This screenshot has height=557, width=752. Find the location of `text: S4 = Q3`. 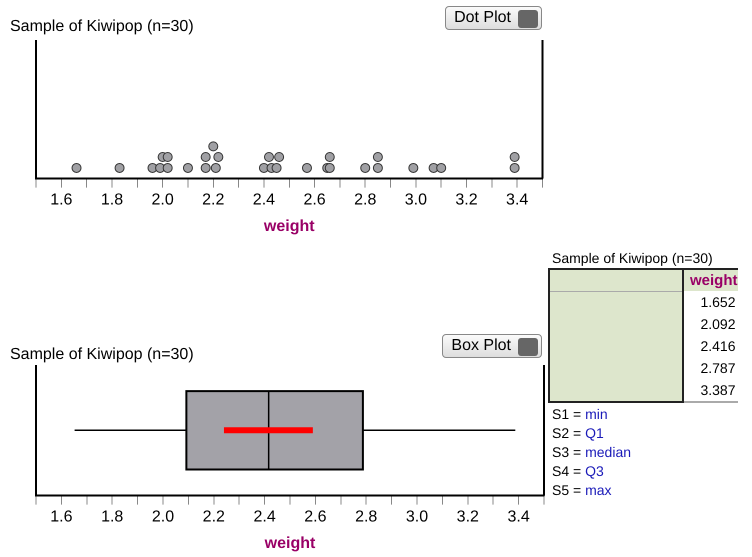

text: S4 = Q3 is located at coordinates (578, 471).